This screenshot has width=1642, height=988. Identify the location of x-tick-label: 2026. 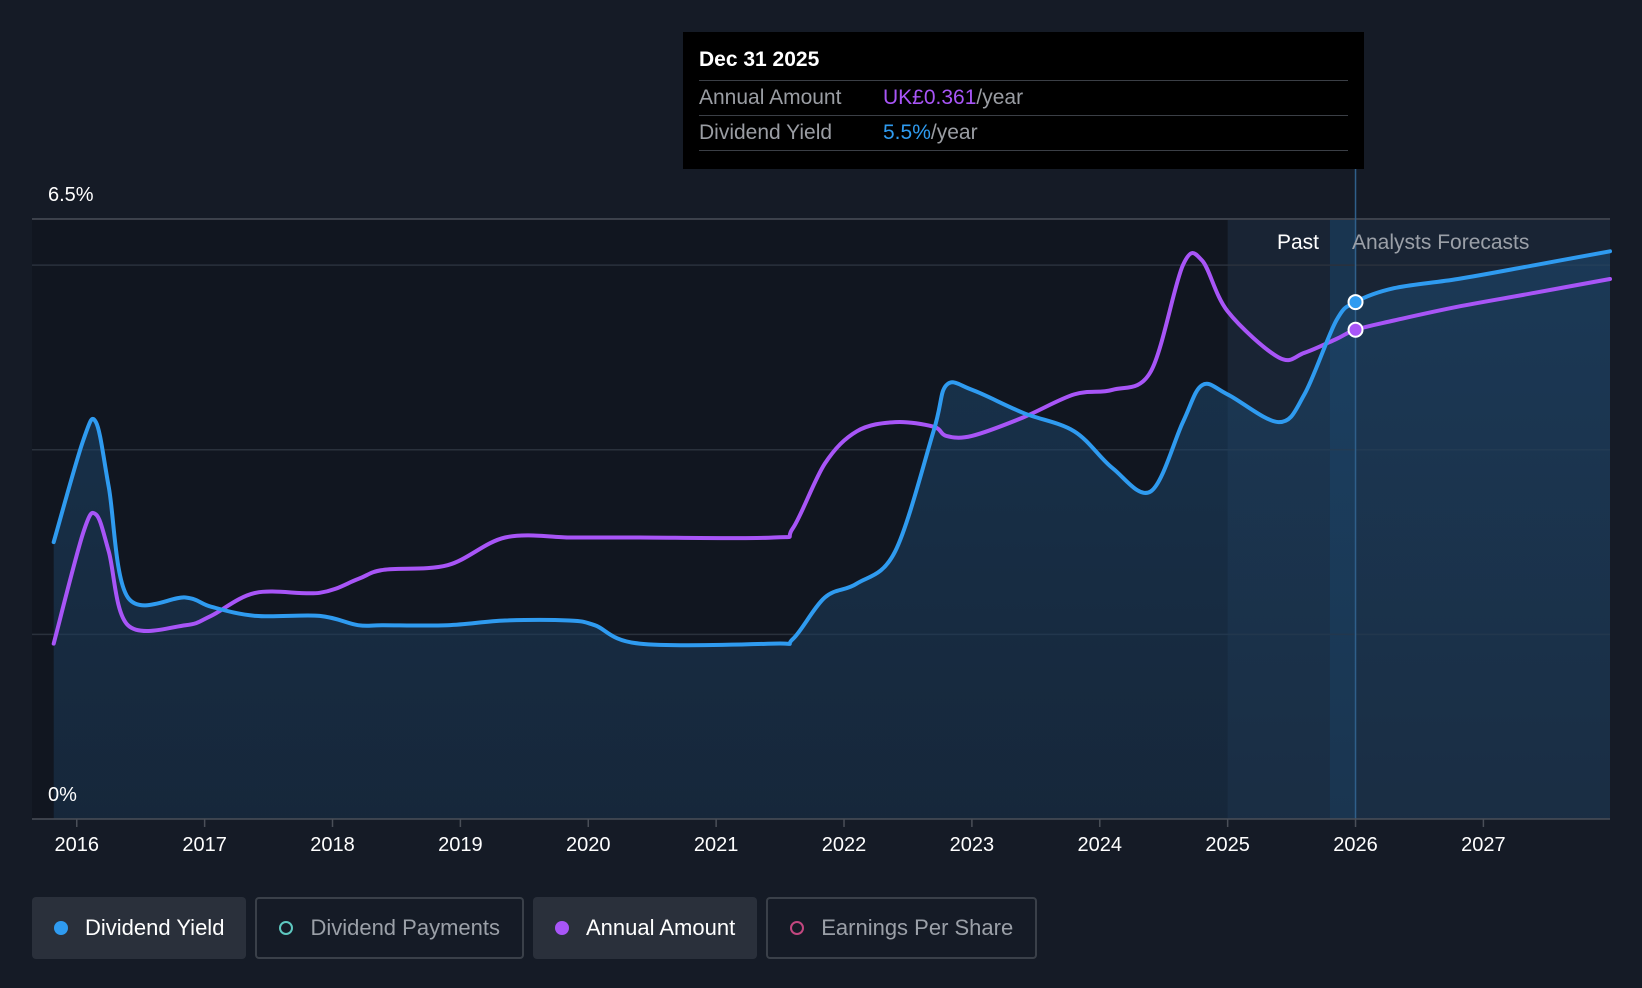
(1355, 845).